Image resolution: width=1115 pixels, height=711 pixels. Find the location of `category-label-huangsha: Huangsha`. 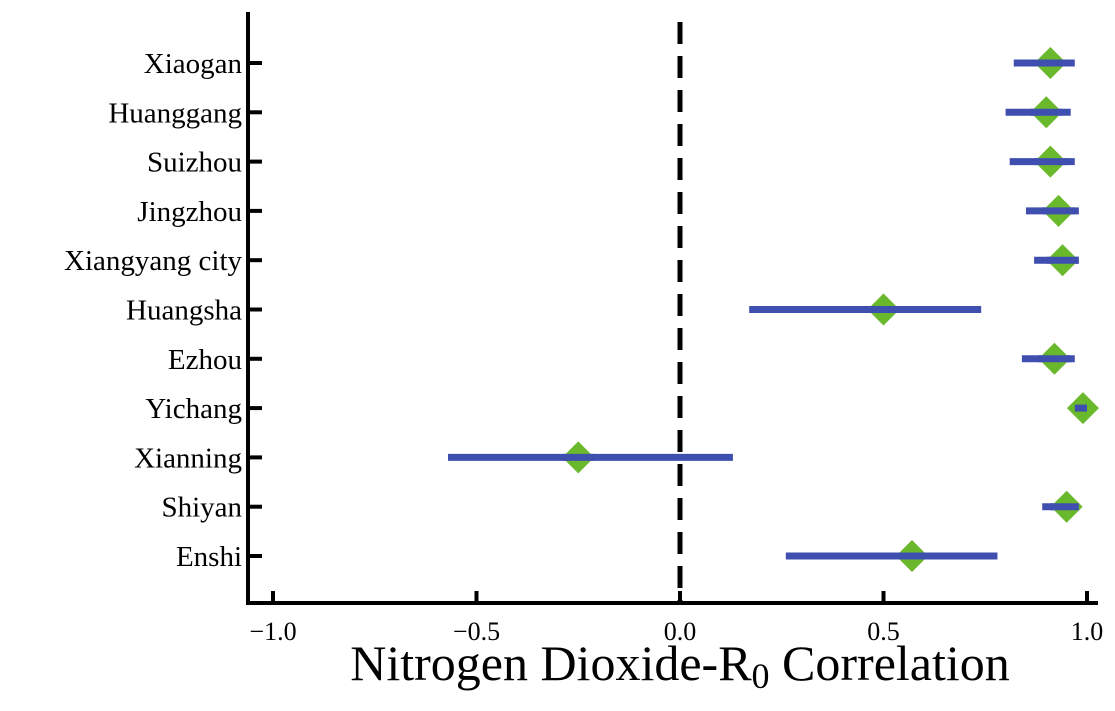

category-label-huangsha: Huangsha is located at coordinates (184, 311).